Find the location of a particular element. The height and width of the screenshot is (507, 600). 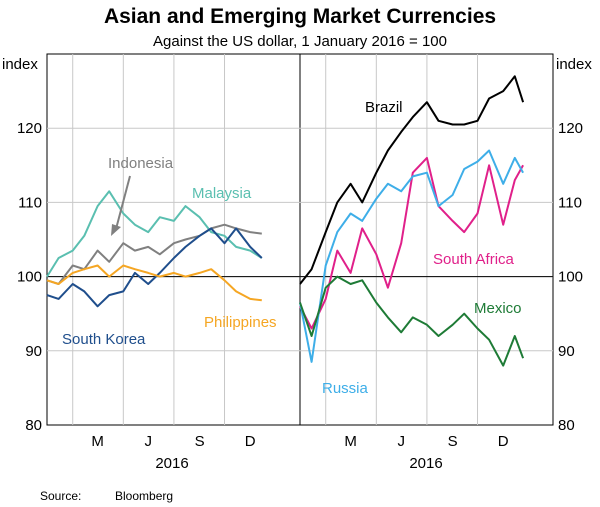

source-value: Bloomberg is located at coordinates (144, 496).